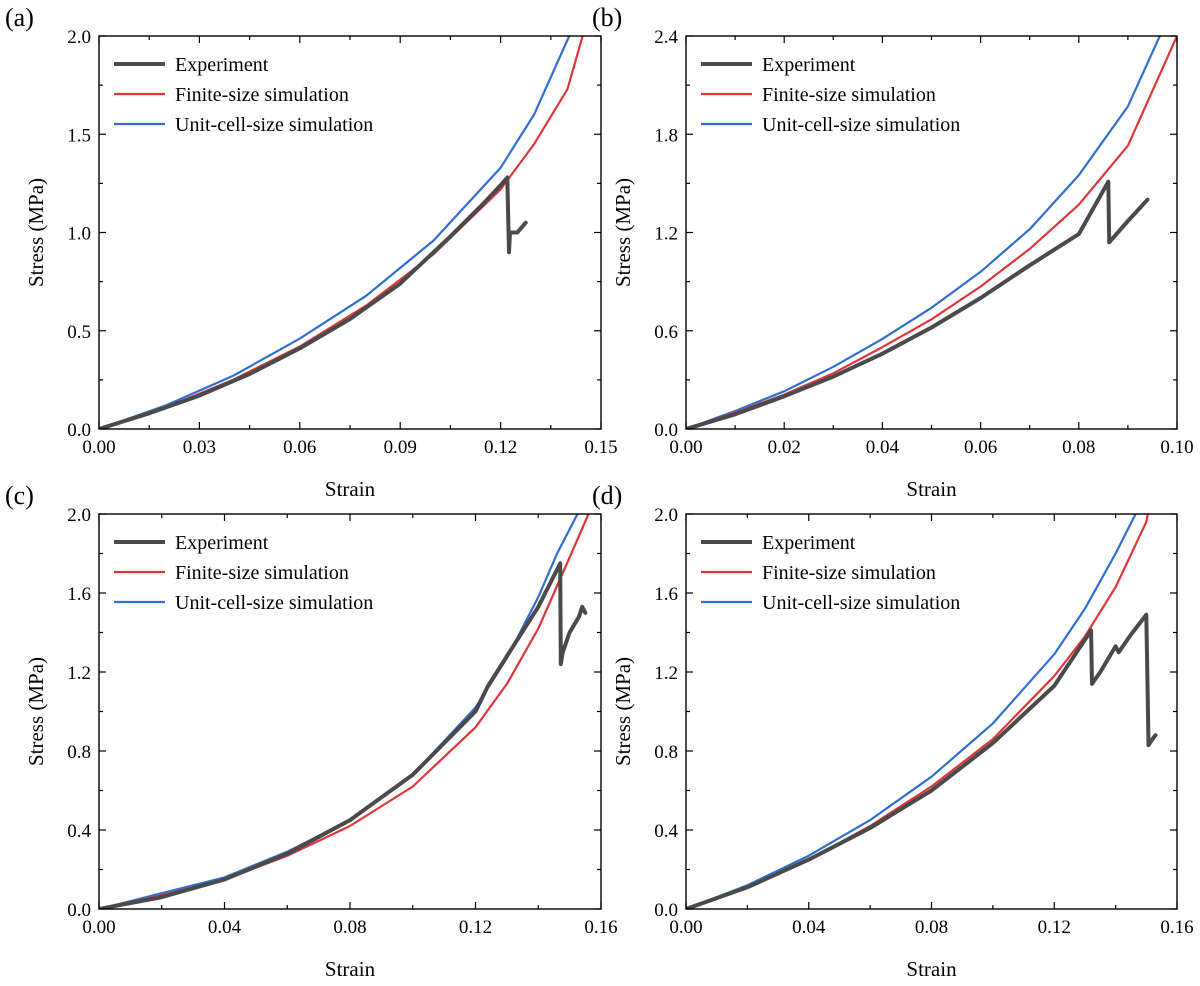  Describe the element at coordinates (607, 17) in the screenshot. I see `panel-label: (b)` at that location.